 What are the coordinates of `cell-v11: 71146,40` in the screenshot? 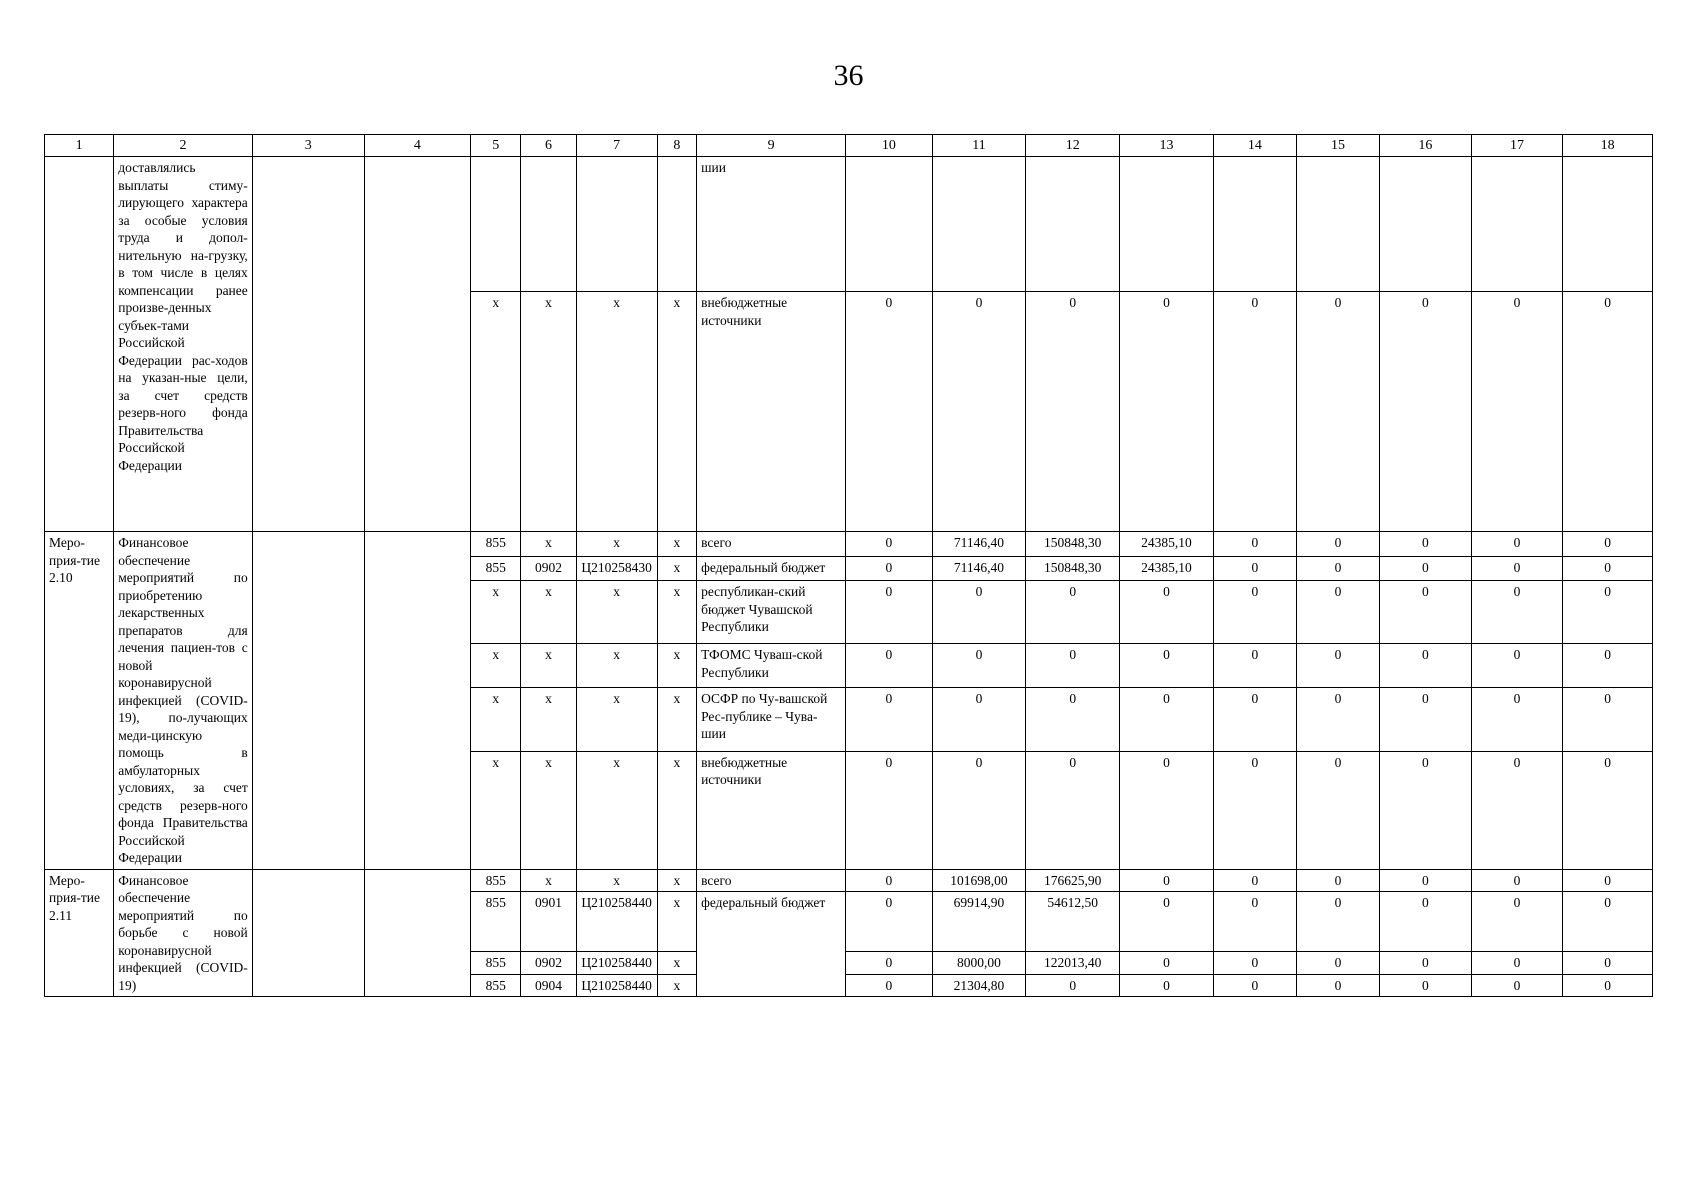 It's located at (979, 568).